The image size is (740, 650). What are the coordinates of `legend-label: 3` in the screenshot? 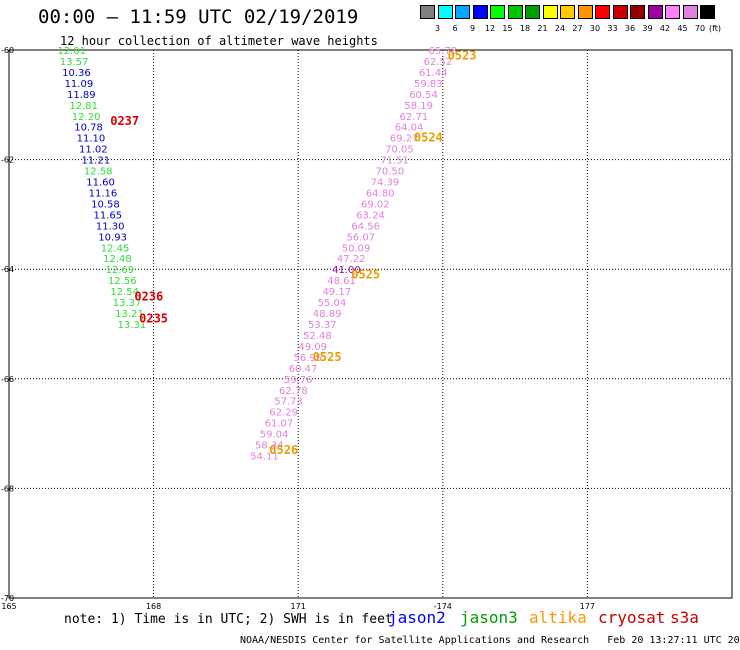 It's located at (437, 28).